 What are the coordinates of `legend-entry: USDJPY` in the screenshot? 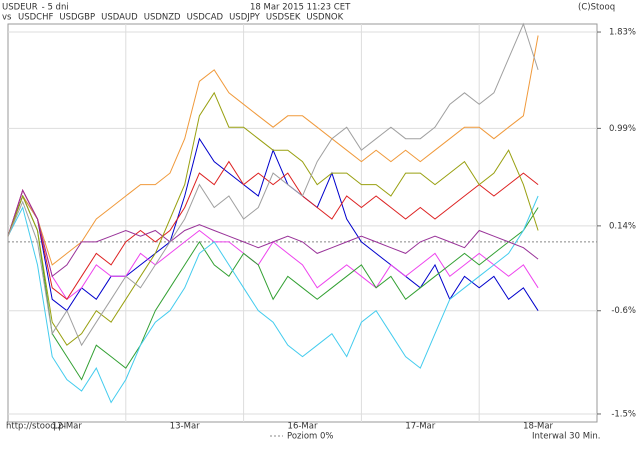 It's located at (245, 18).